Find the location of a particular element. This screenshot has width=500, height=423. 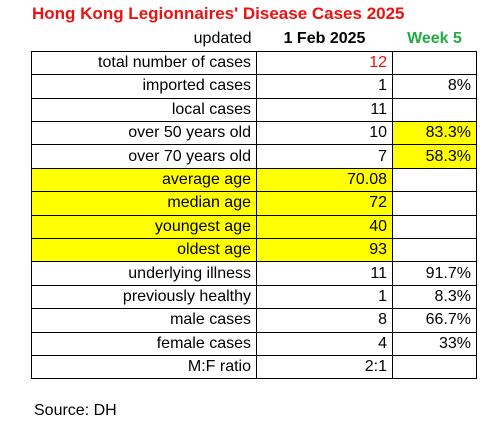

row-value: 12 is located at coordinates (324, 63).